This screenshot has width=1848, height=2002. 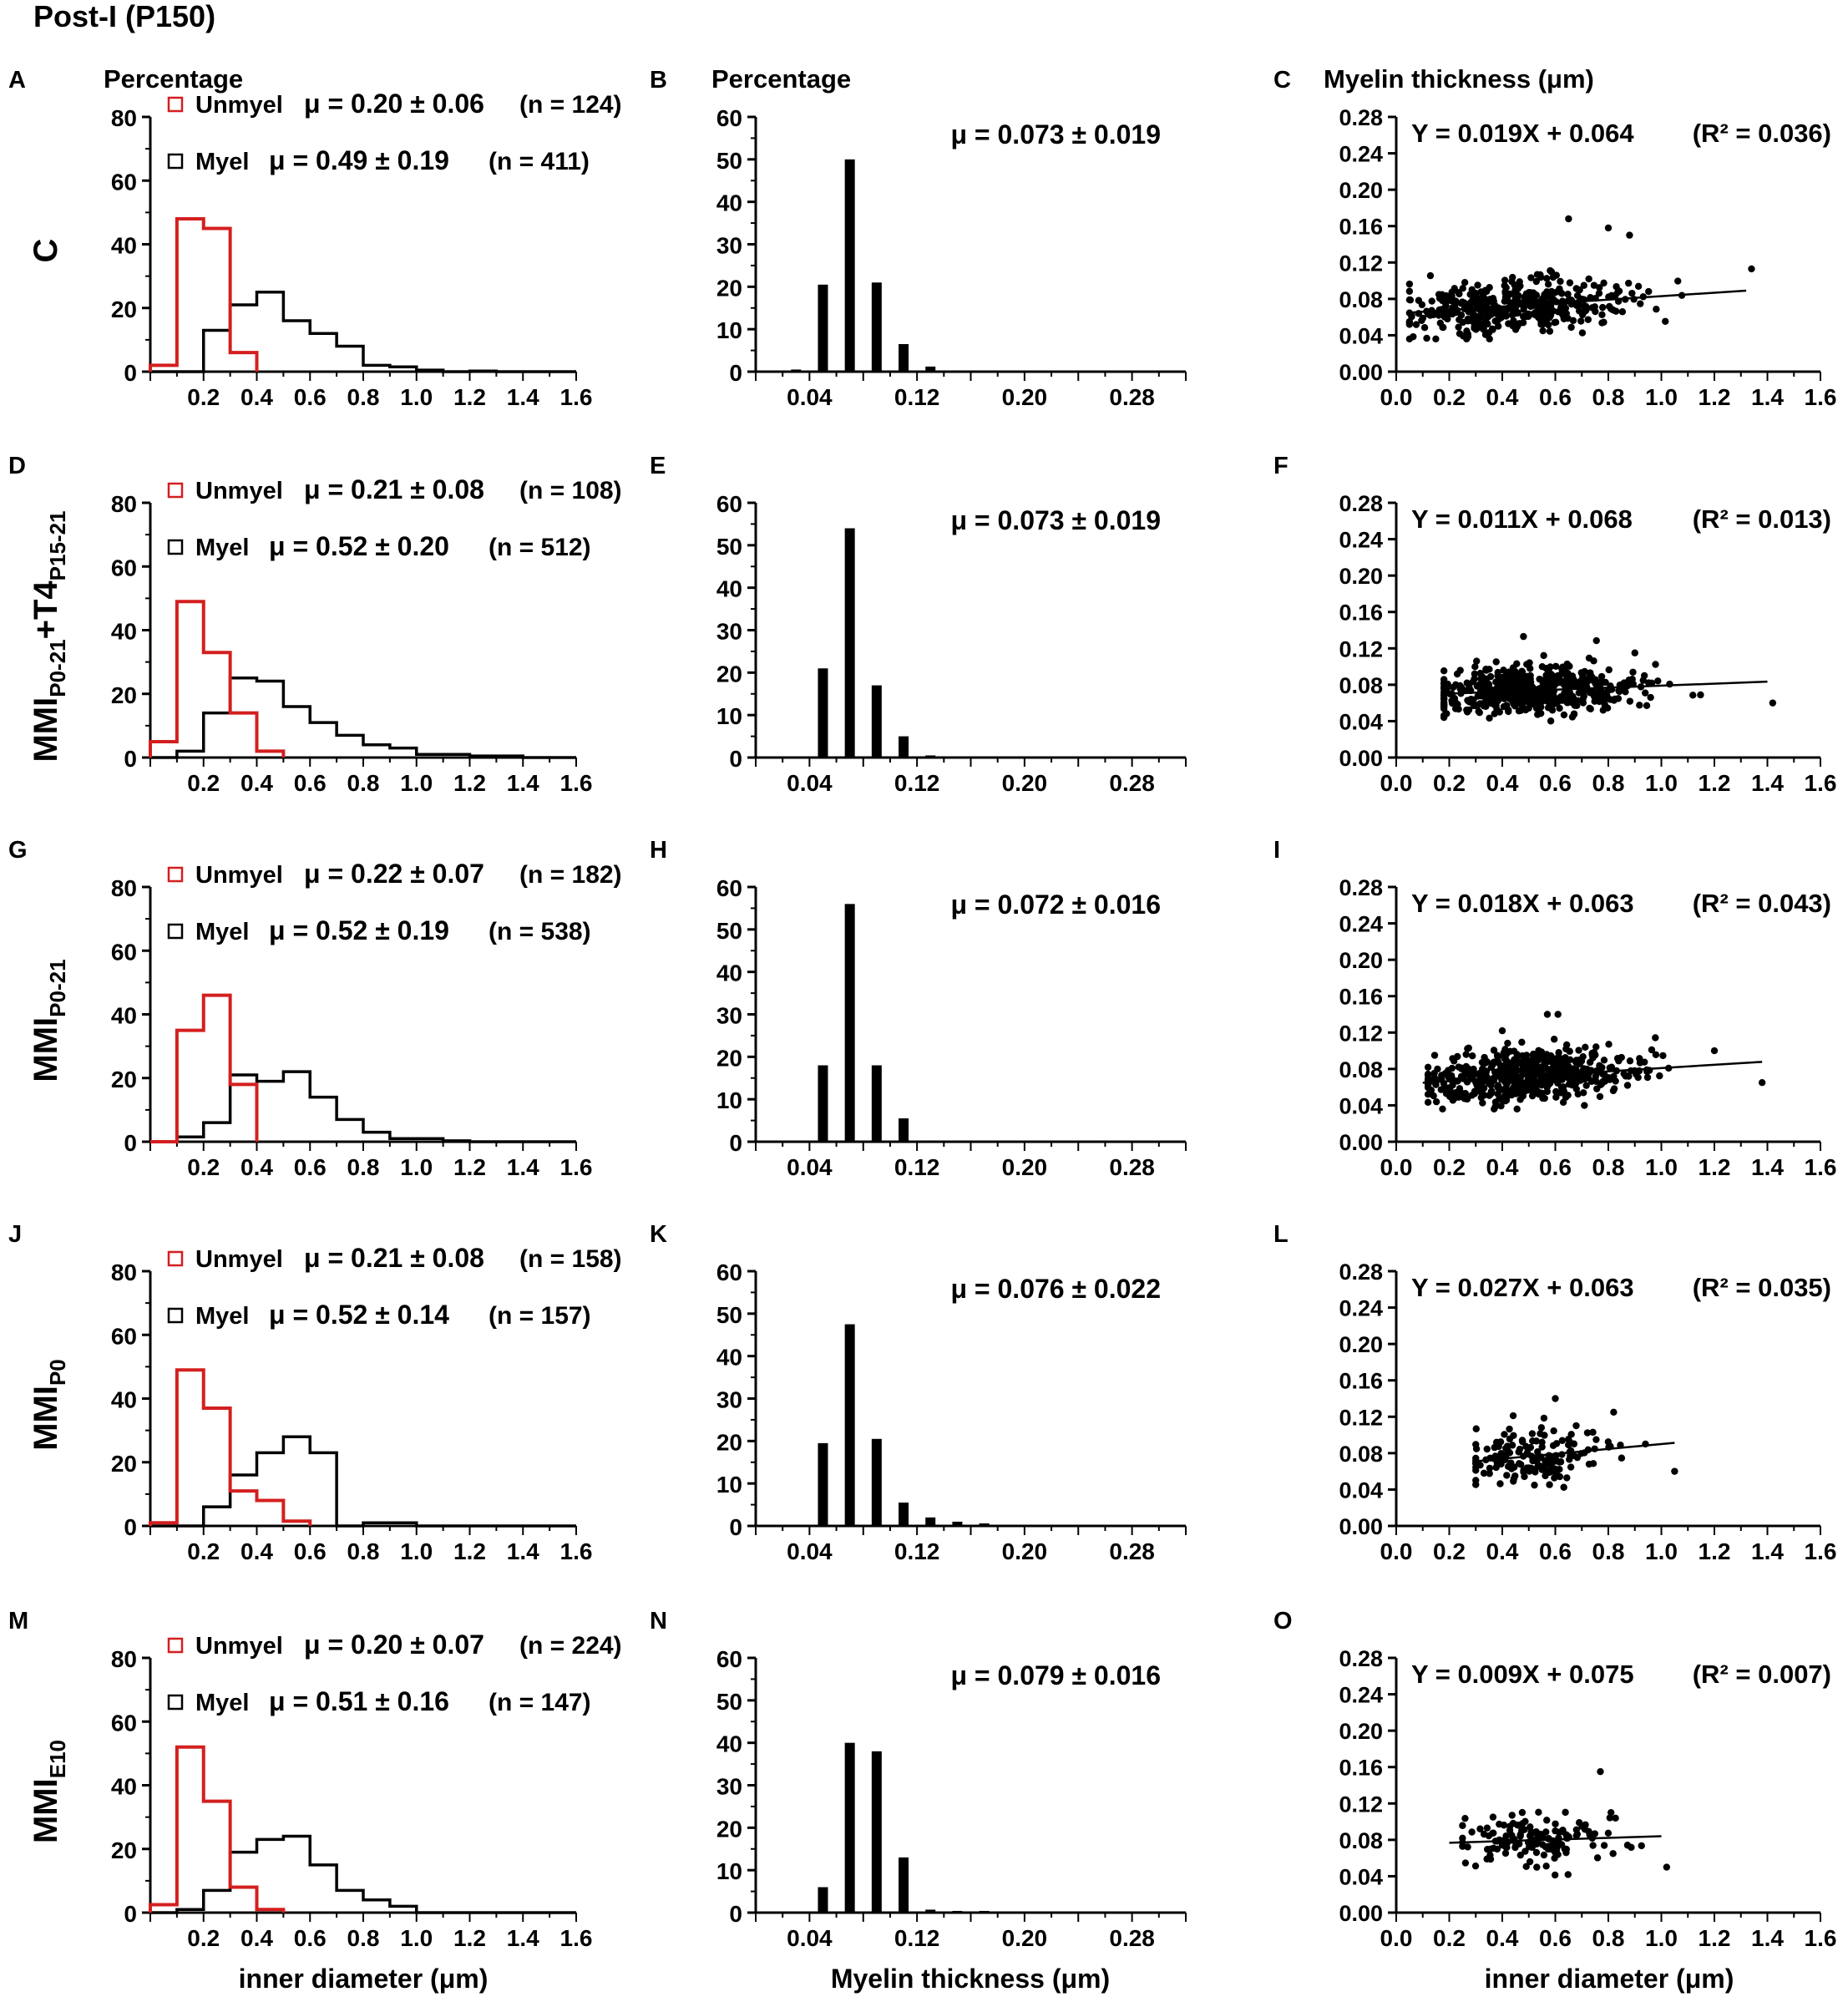 I want to click on y-tick-label: 0.08, so click(x=1361, y=1840).